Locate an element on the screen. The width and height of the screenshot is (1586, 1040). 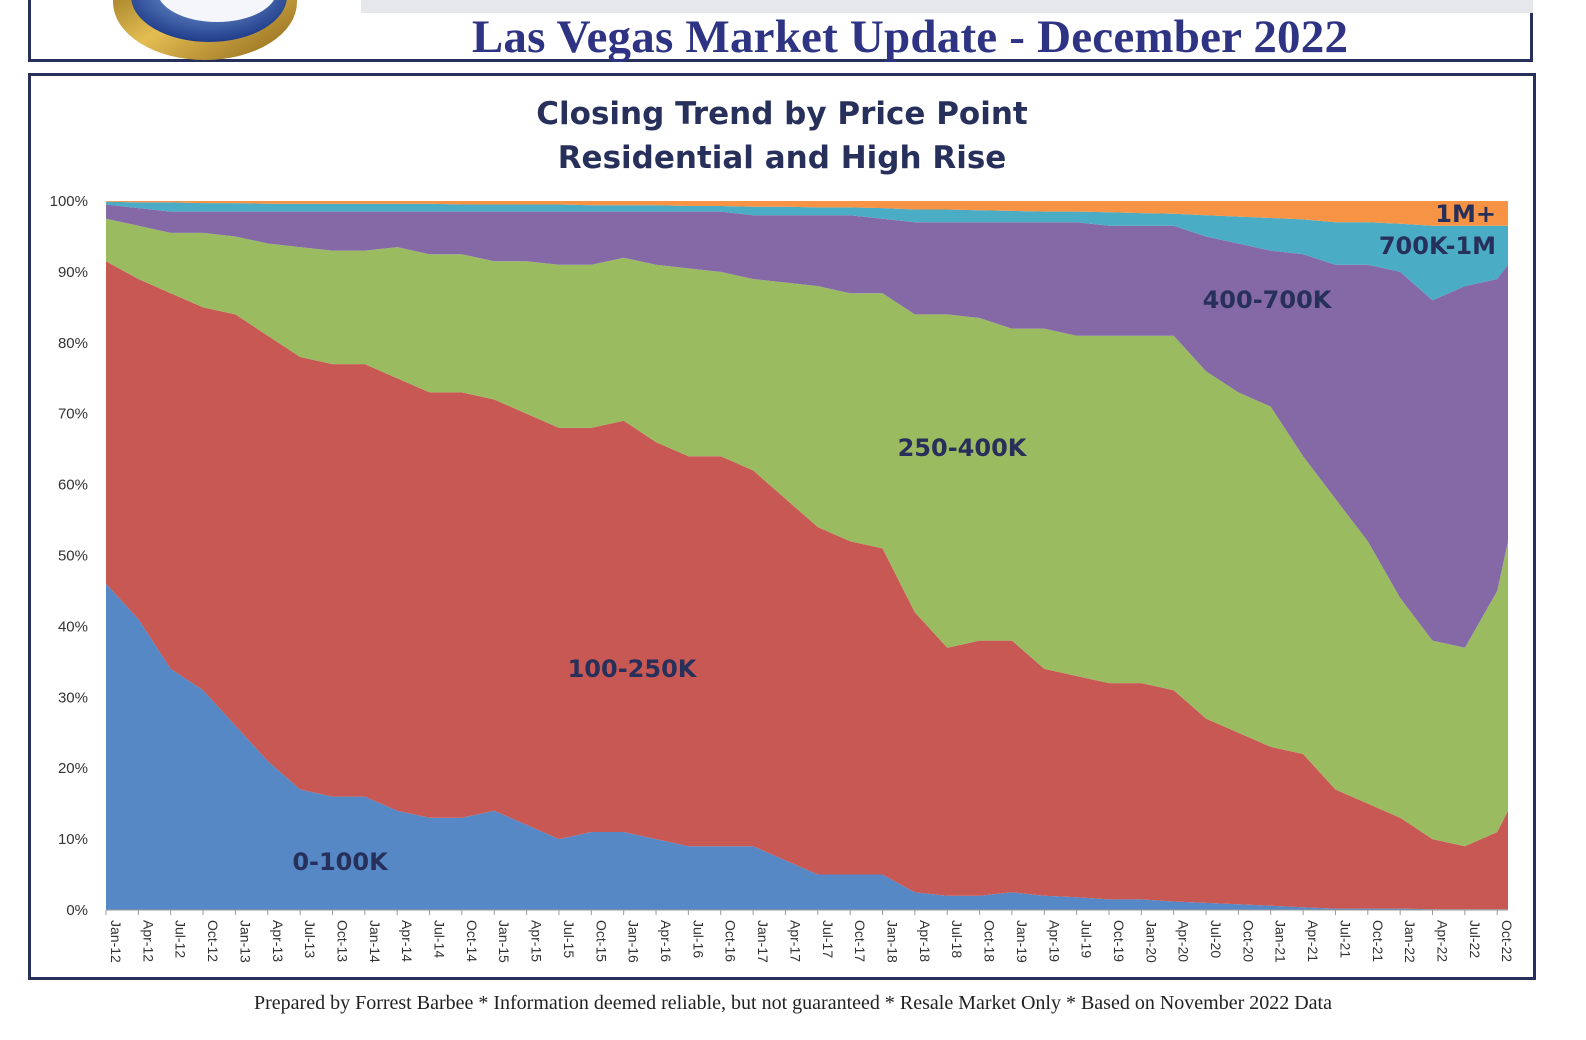
x-tick-label: Jul-12 is located at coordinates (181, 939).